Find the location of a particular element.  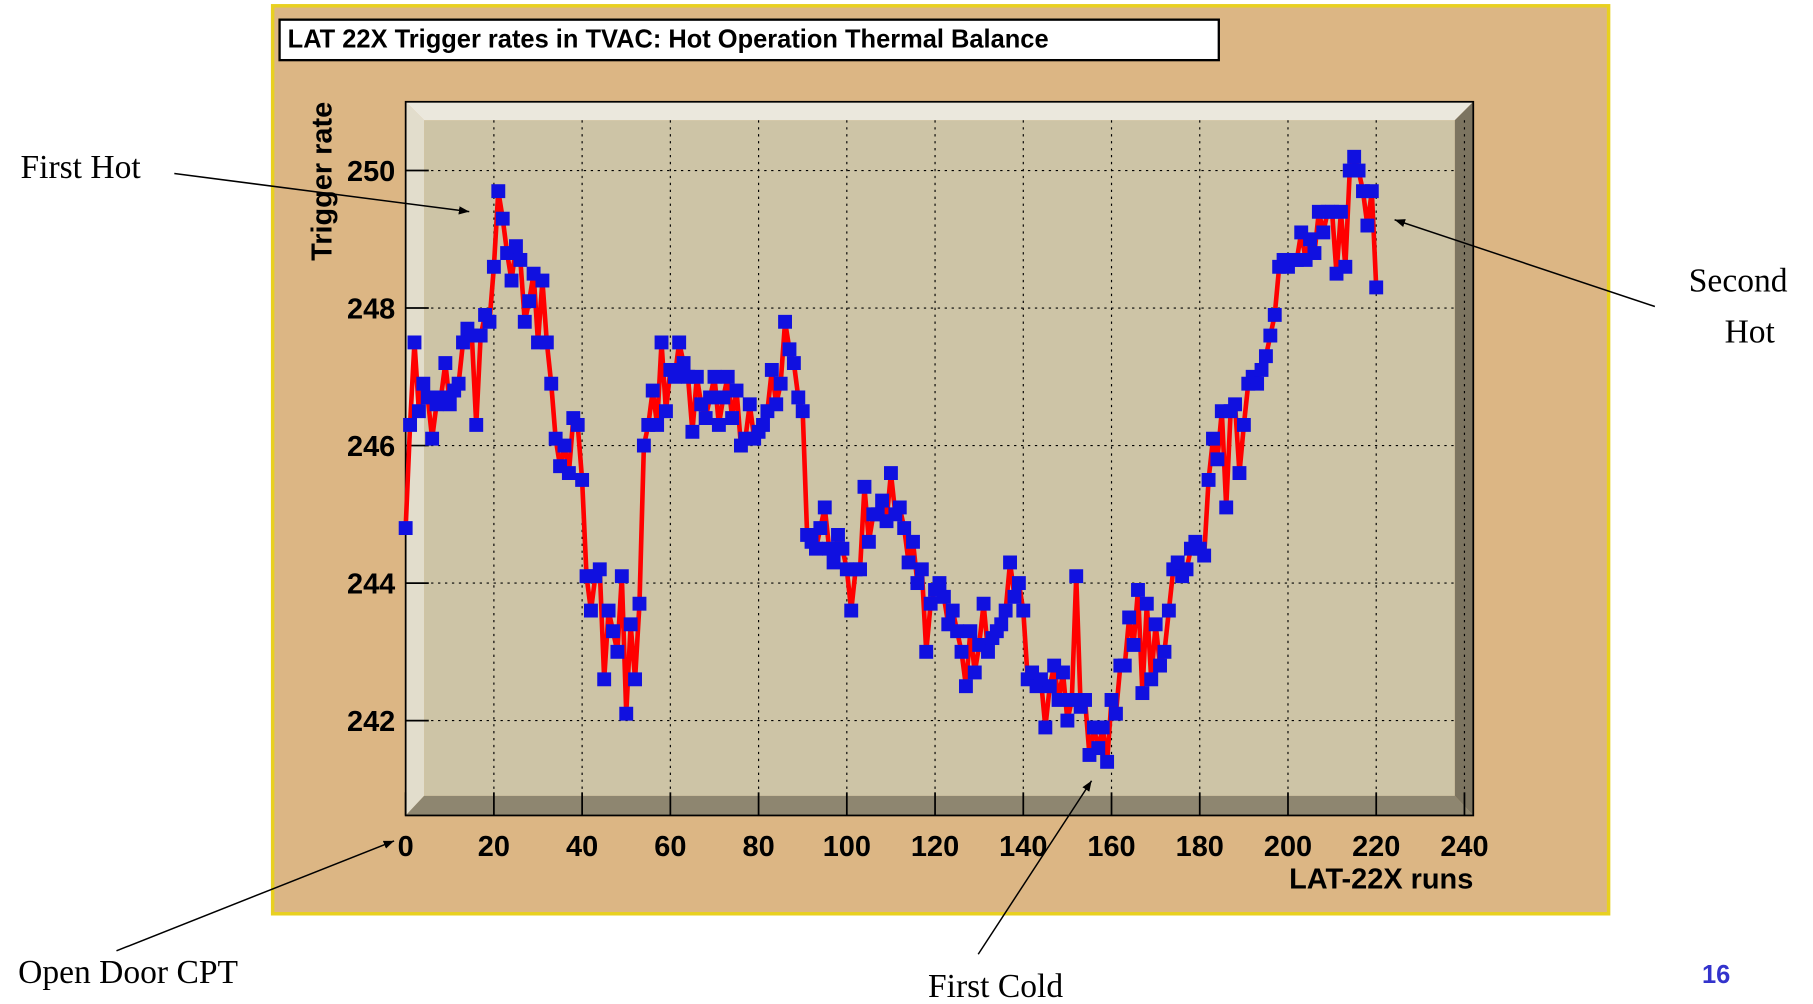

x-tick-label: 40 is located at coordinates (582, 847).